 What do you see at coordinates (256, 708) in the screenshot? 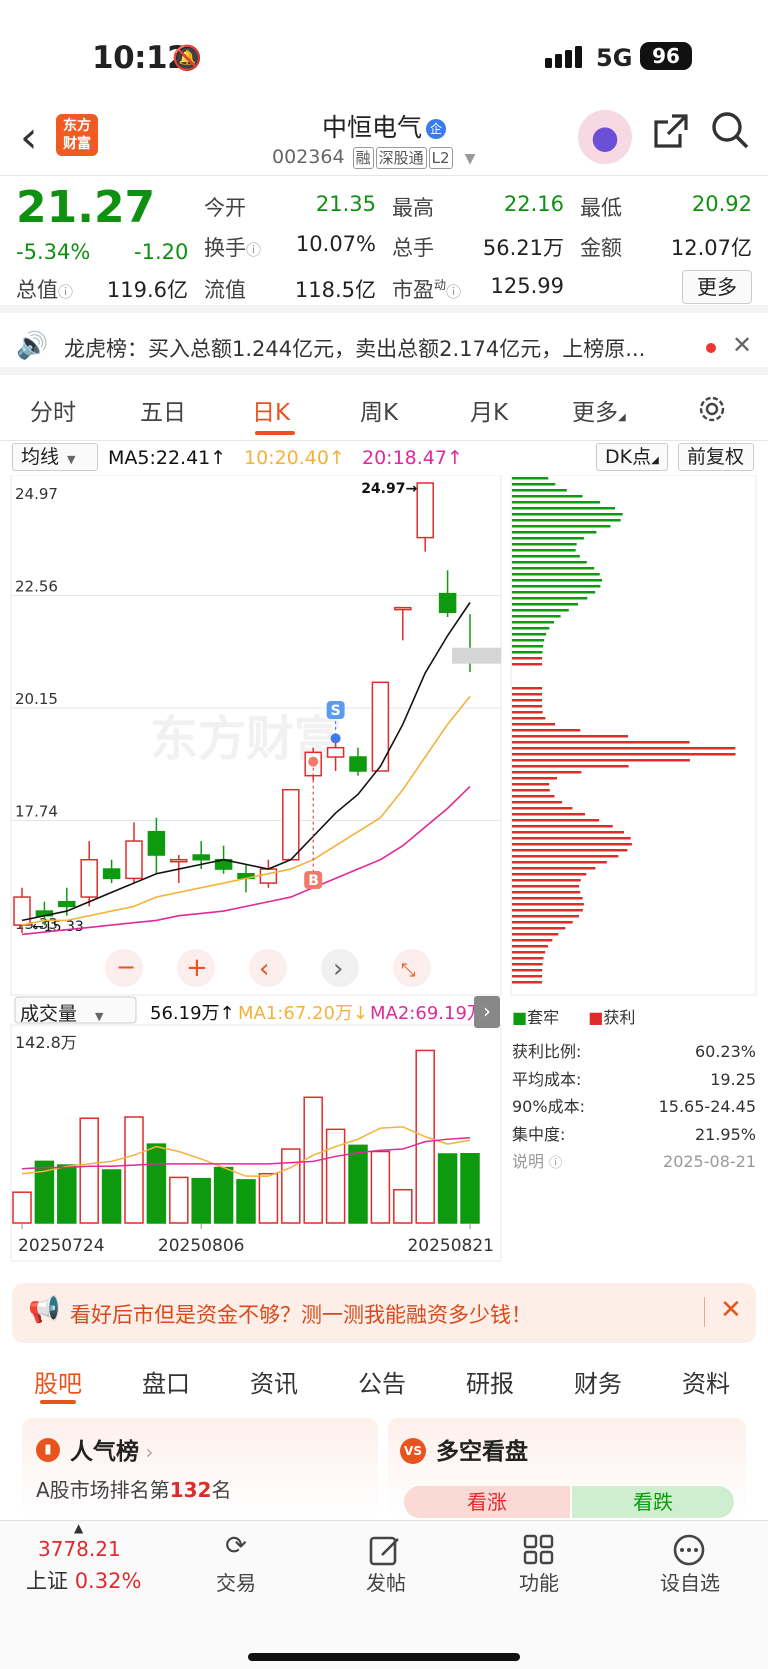
I see `price-gridlines` at bounding box center [256, 708].